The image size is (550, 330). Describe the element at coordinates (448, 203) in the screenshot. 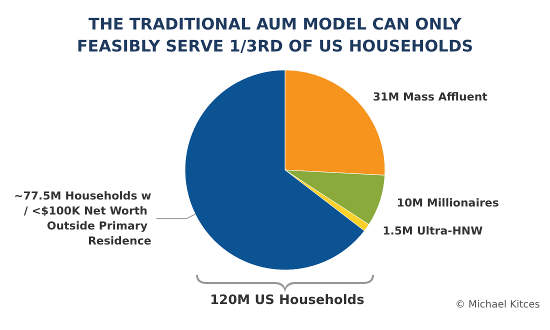

I see `slice-label: 10M Millionaires` at that location.